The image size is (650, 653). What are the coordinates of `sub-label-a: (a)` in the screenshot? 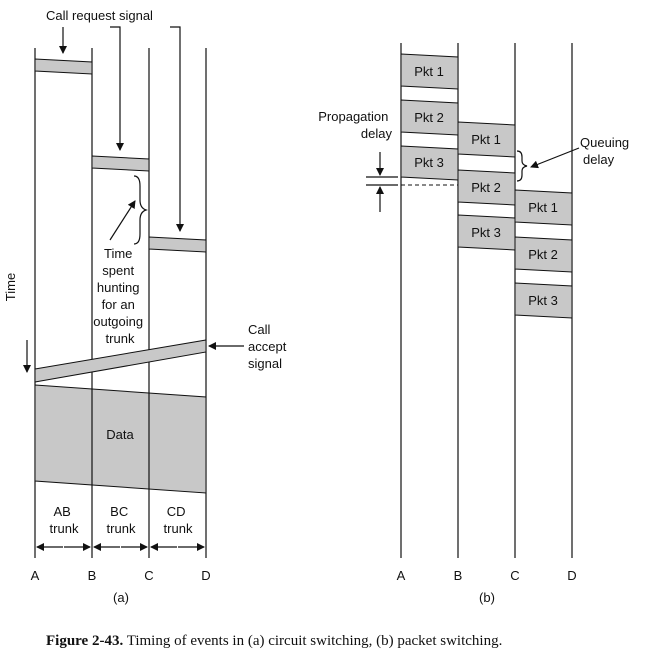 It's located at (121, 597).